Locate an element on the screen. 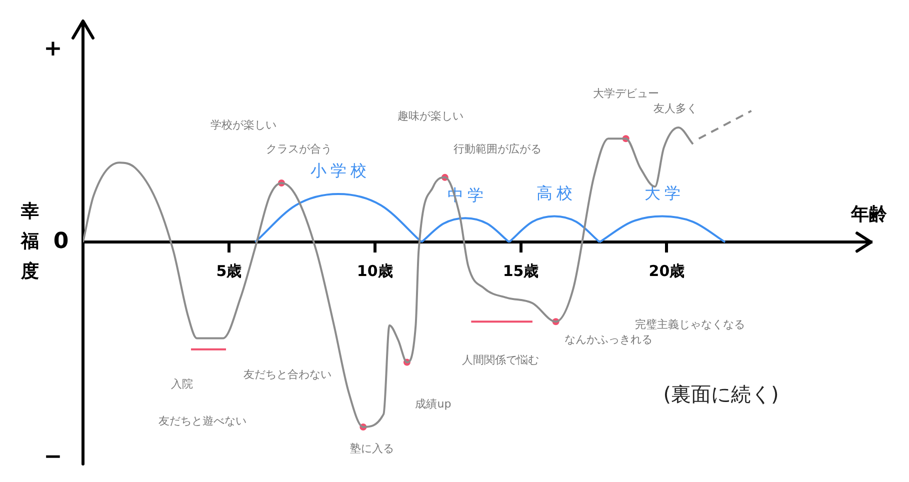 This screenshot has width=909, height=482. annotation: 学校が楽しい is located at coordinates (243, 125).